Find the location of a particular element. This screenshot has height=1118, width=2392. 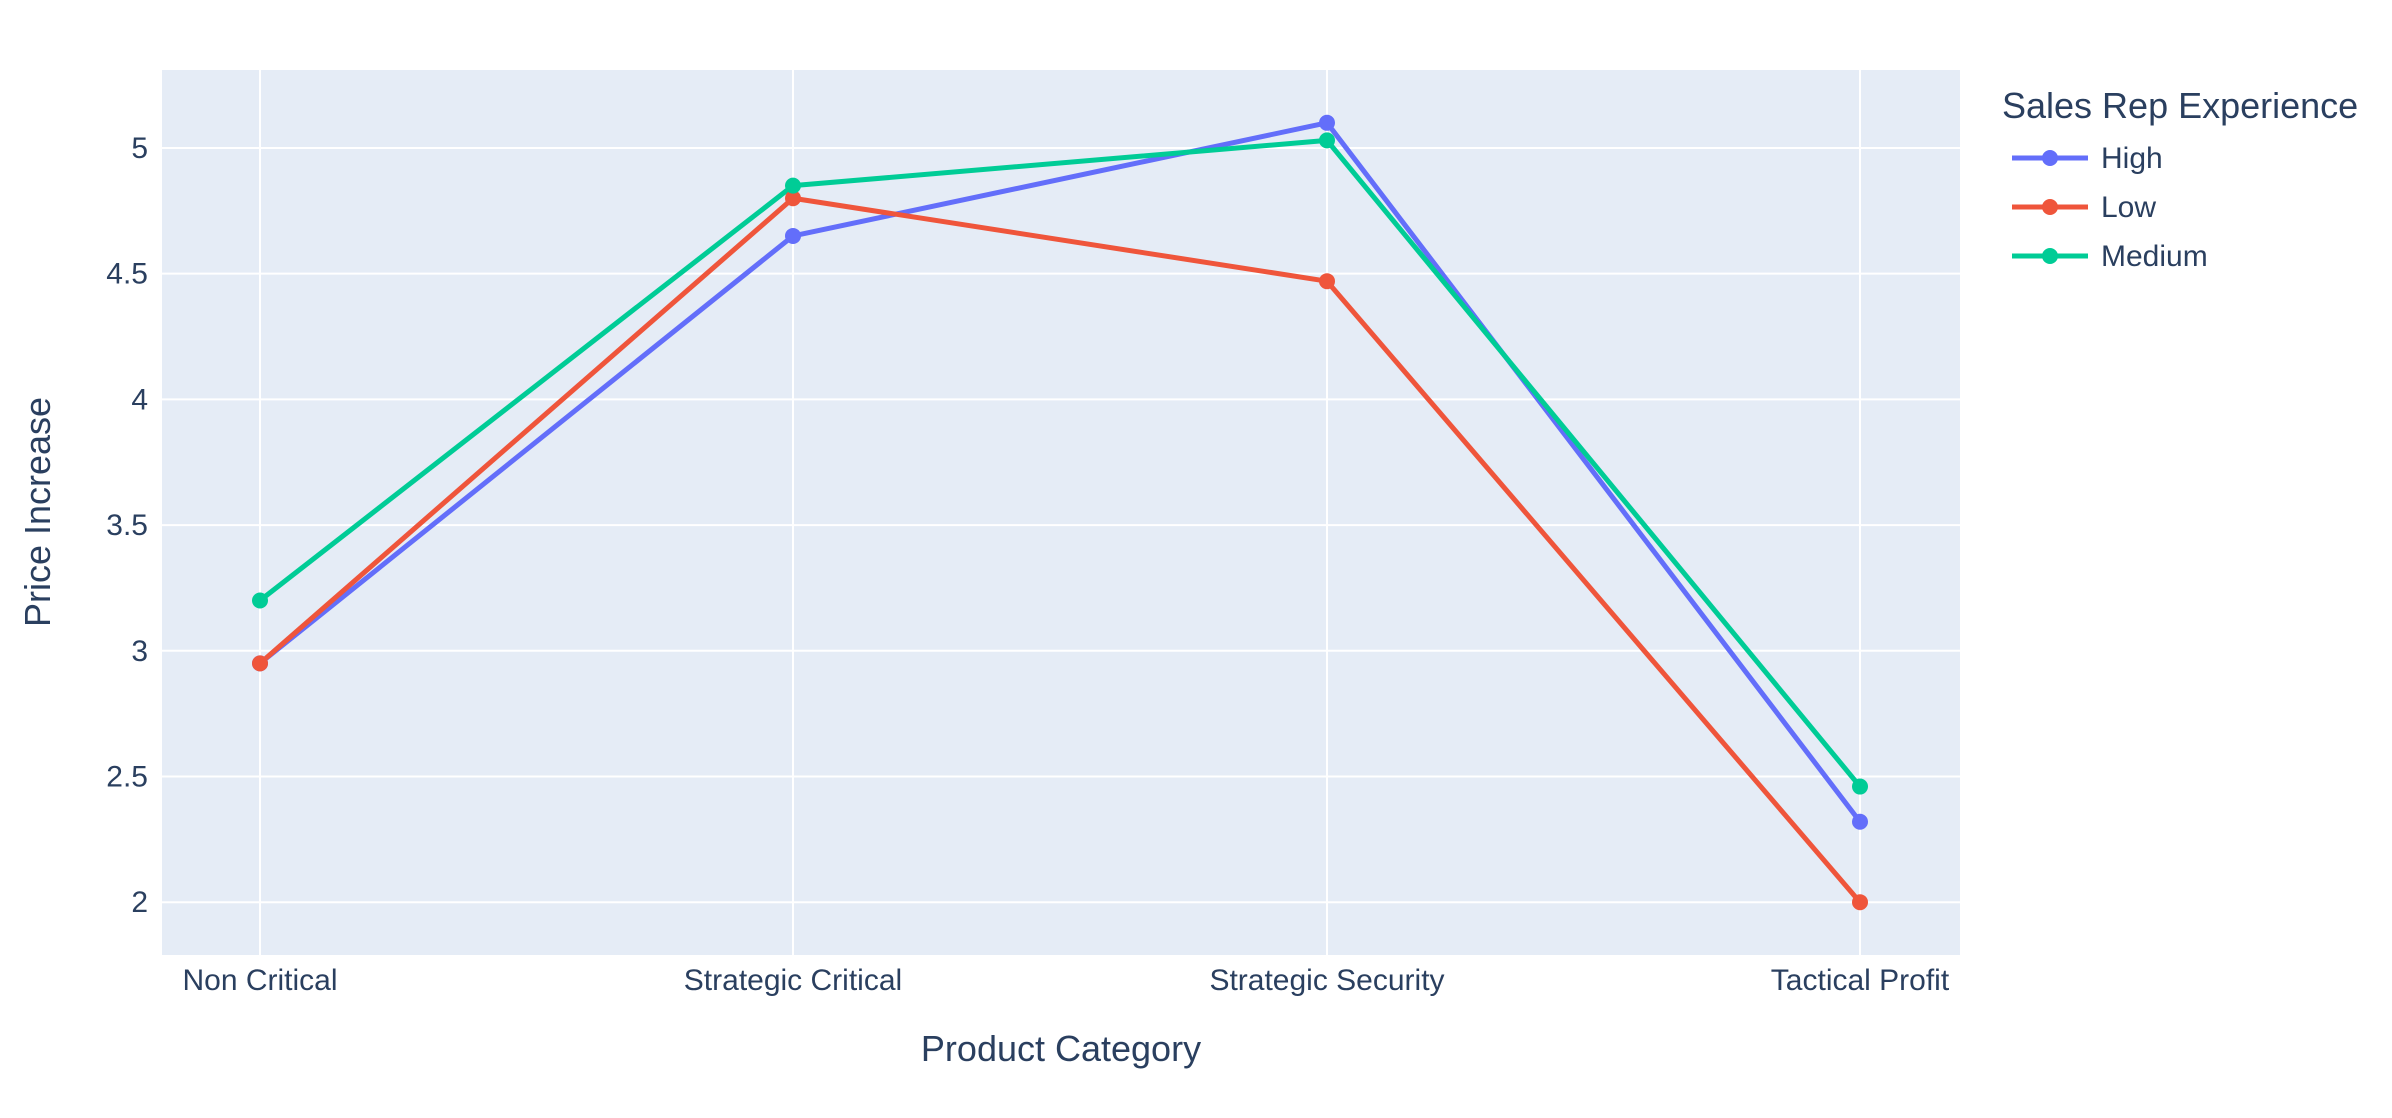

legend-label: Low is located at coordinates (2128, 207).